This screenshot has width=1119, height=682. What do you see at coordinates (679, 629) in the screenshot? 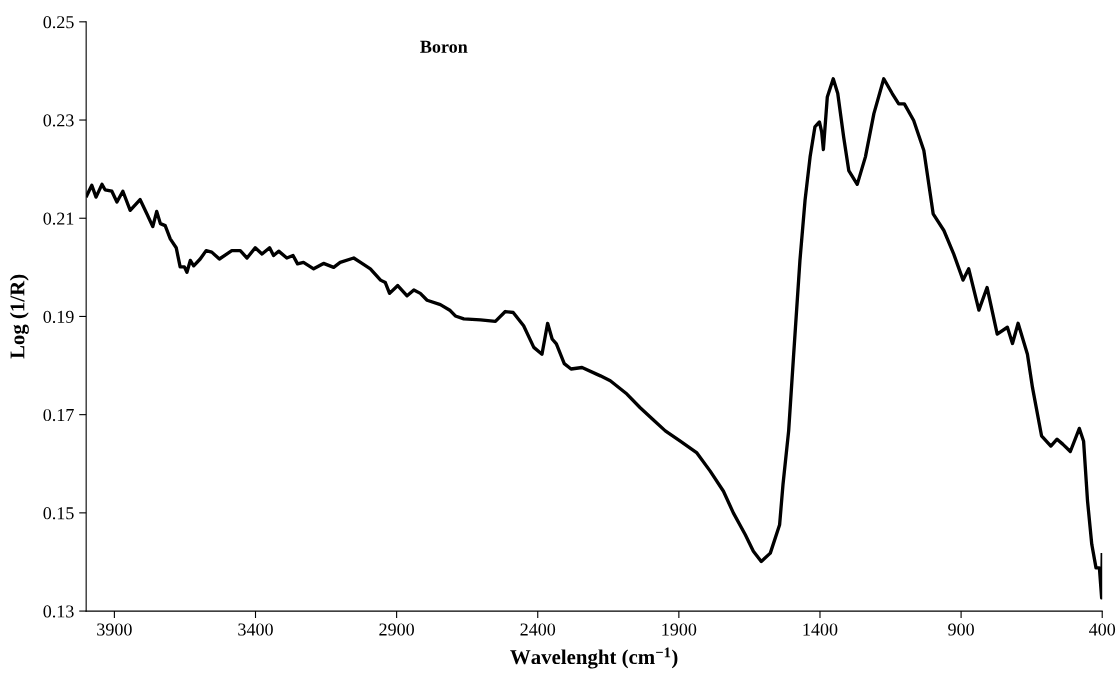
I see `x-tick-label: 1900` at bounding box center [679, 629].